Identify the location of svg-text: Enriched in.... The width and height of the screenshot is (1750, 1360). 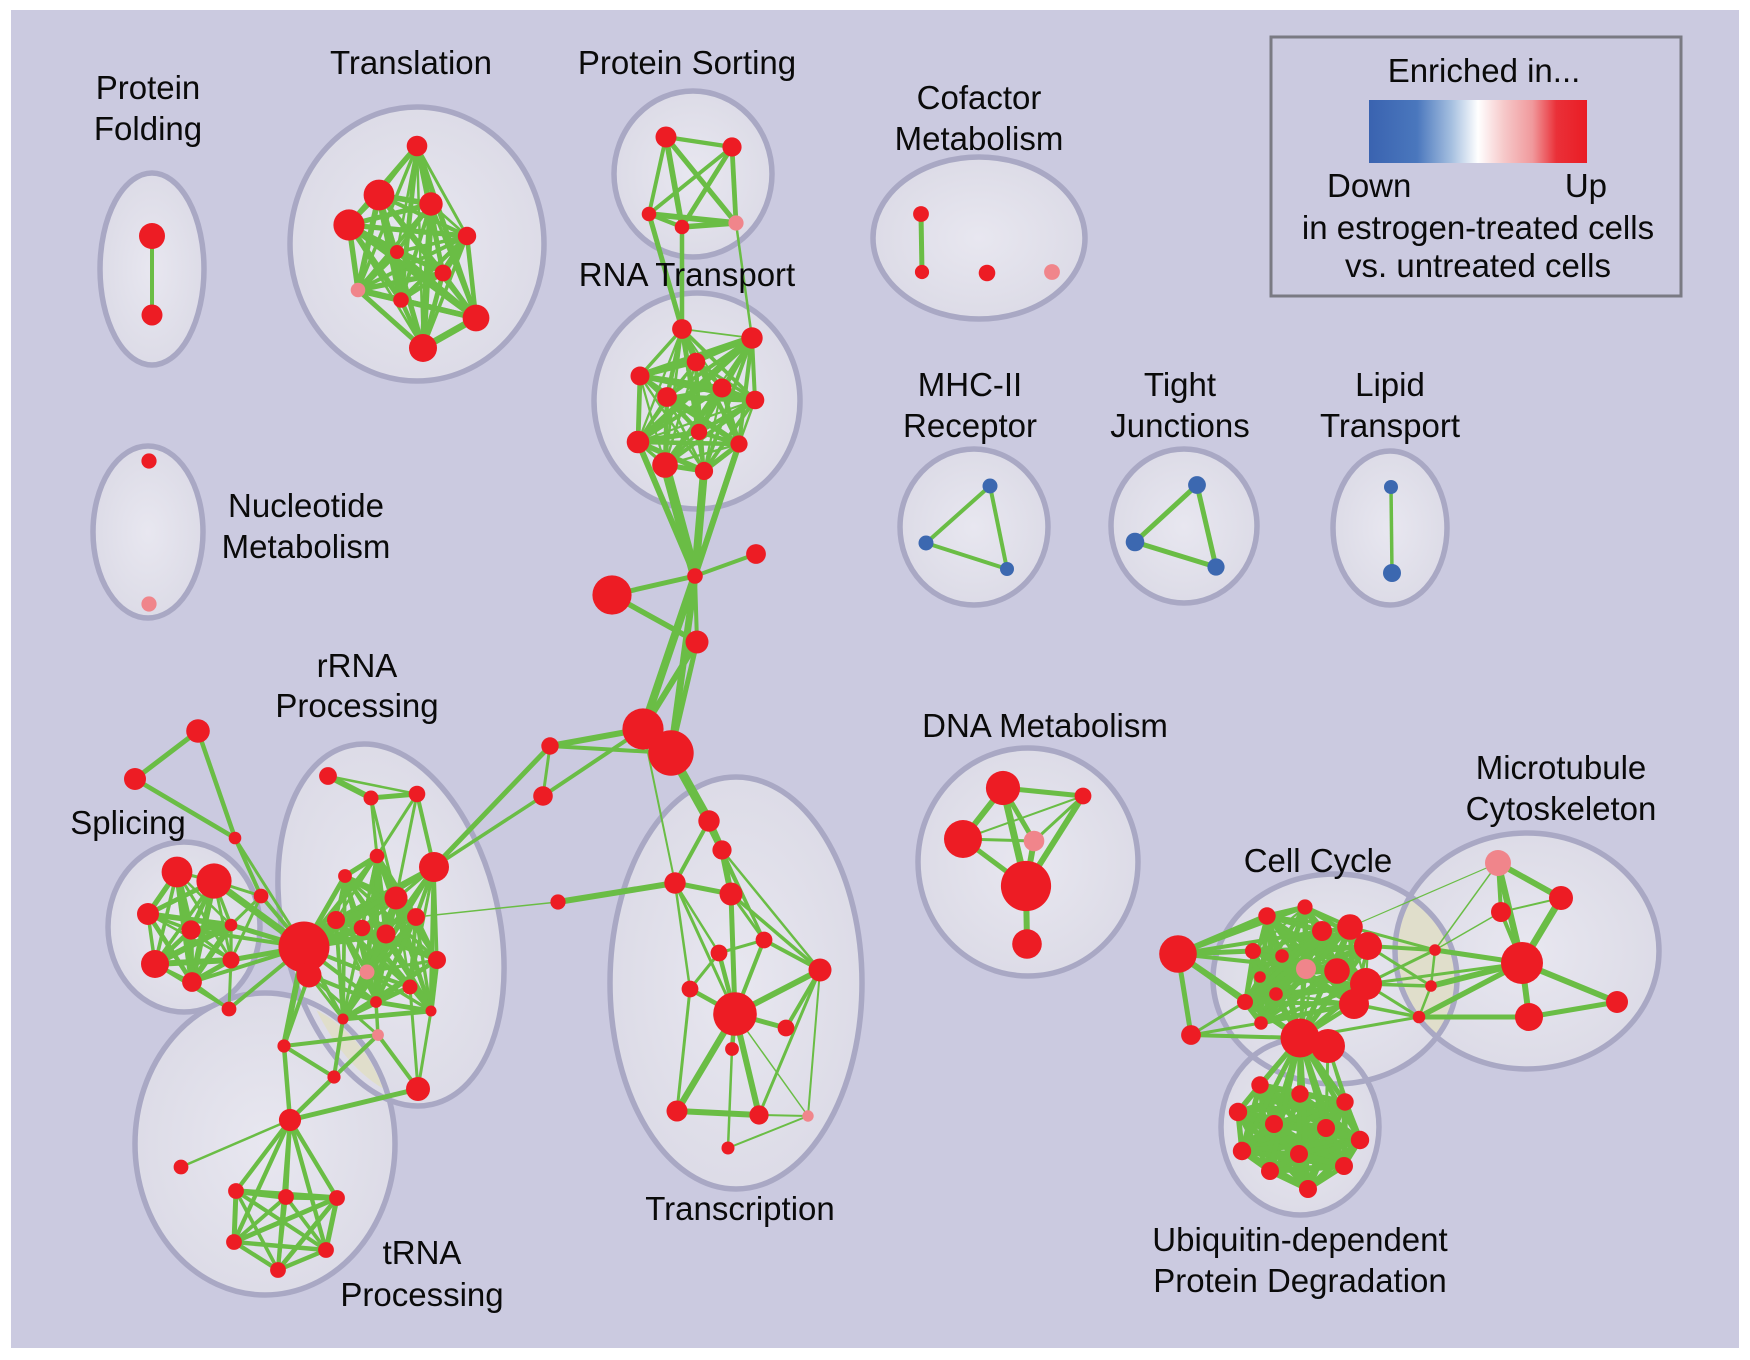
(1484, 70).